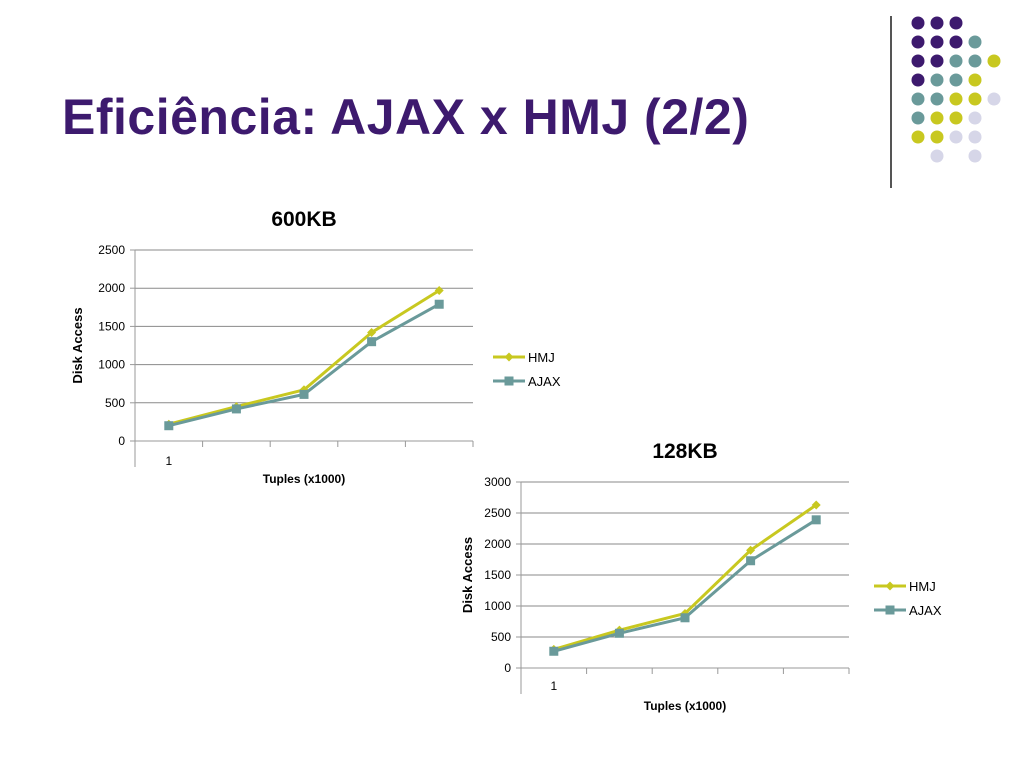 Image resolution: width=1024 pixels, height=768 pixels. What do you see at coordinates (406, 117) in the screenshot?
I see `slide-title: Eficiência: AJAX x HMJ (2/2)` at bounding box center [406, 117].